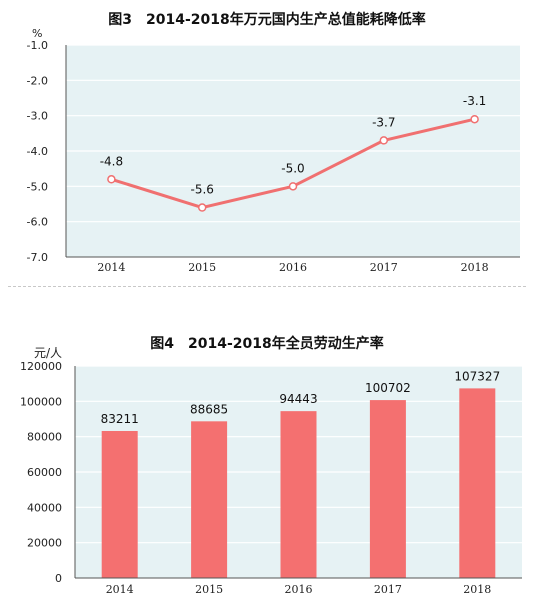 The width and height of the screenshot is (534, 604). Describe the element at coordinates (37, 222) in the screenshot. I see `chart1-y-tick-label: -6.0` at that location.